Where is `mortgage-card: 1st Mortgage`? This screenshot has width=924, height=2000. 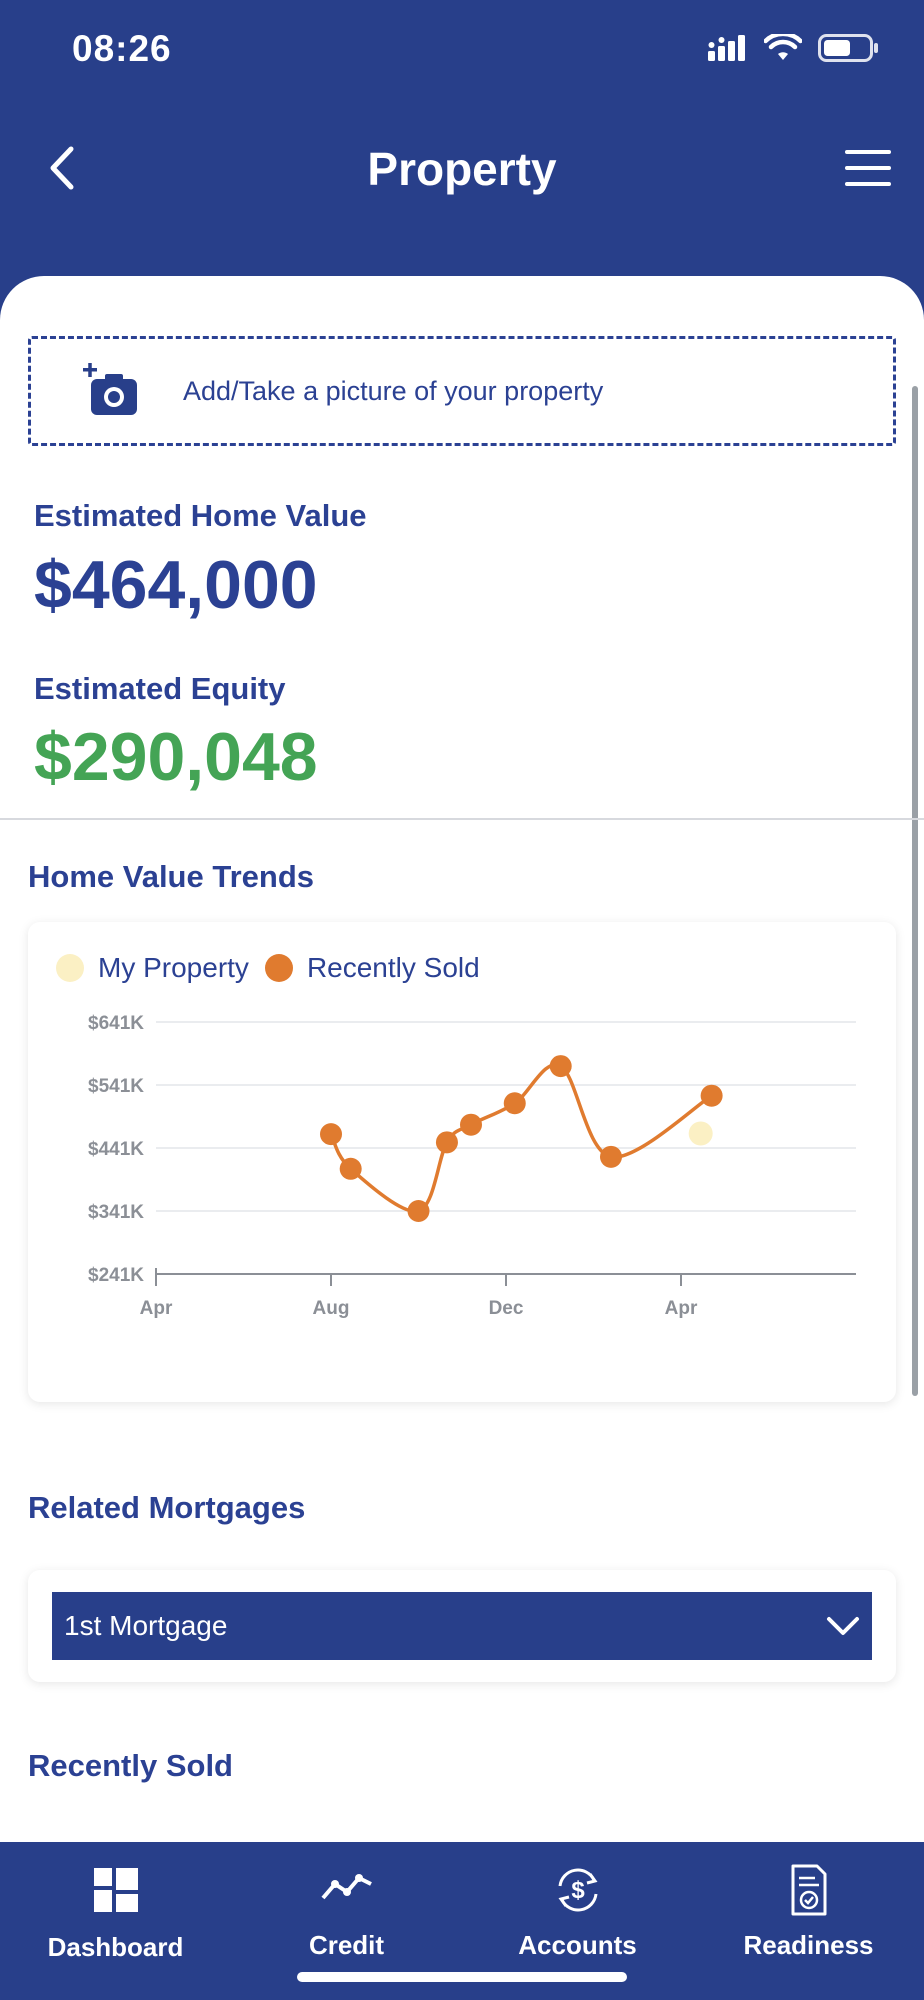
mortgage-card: 1st Mortgage is located at coordinates (462, 1626).